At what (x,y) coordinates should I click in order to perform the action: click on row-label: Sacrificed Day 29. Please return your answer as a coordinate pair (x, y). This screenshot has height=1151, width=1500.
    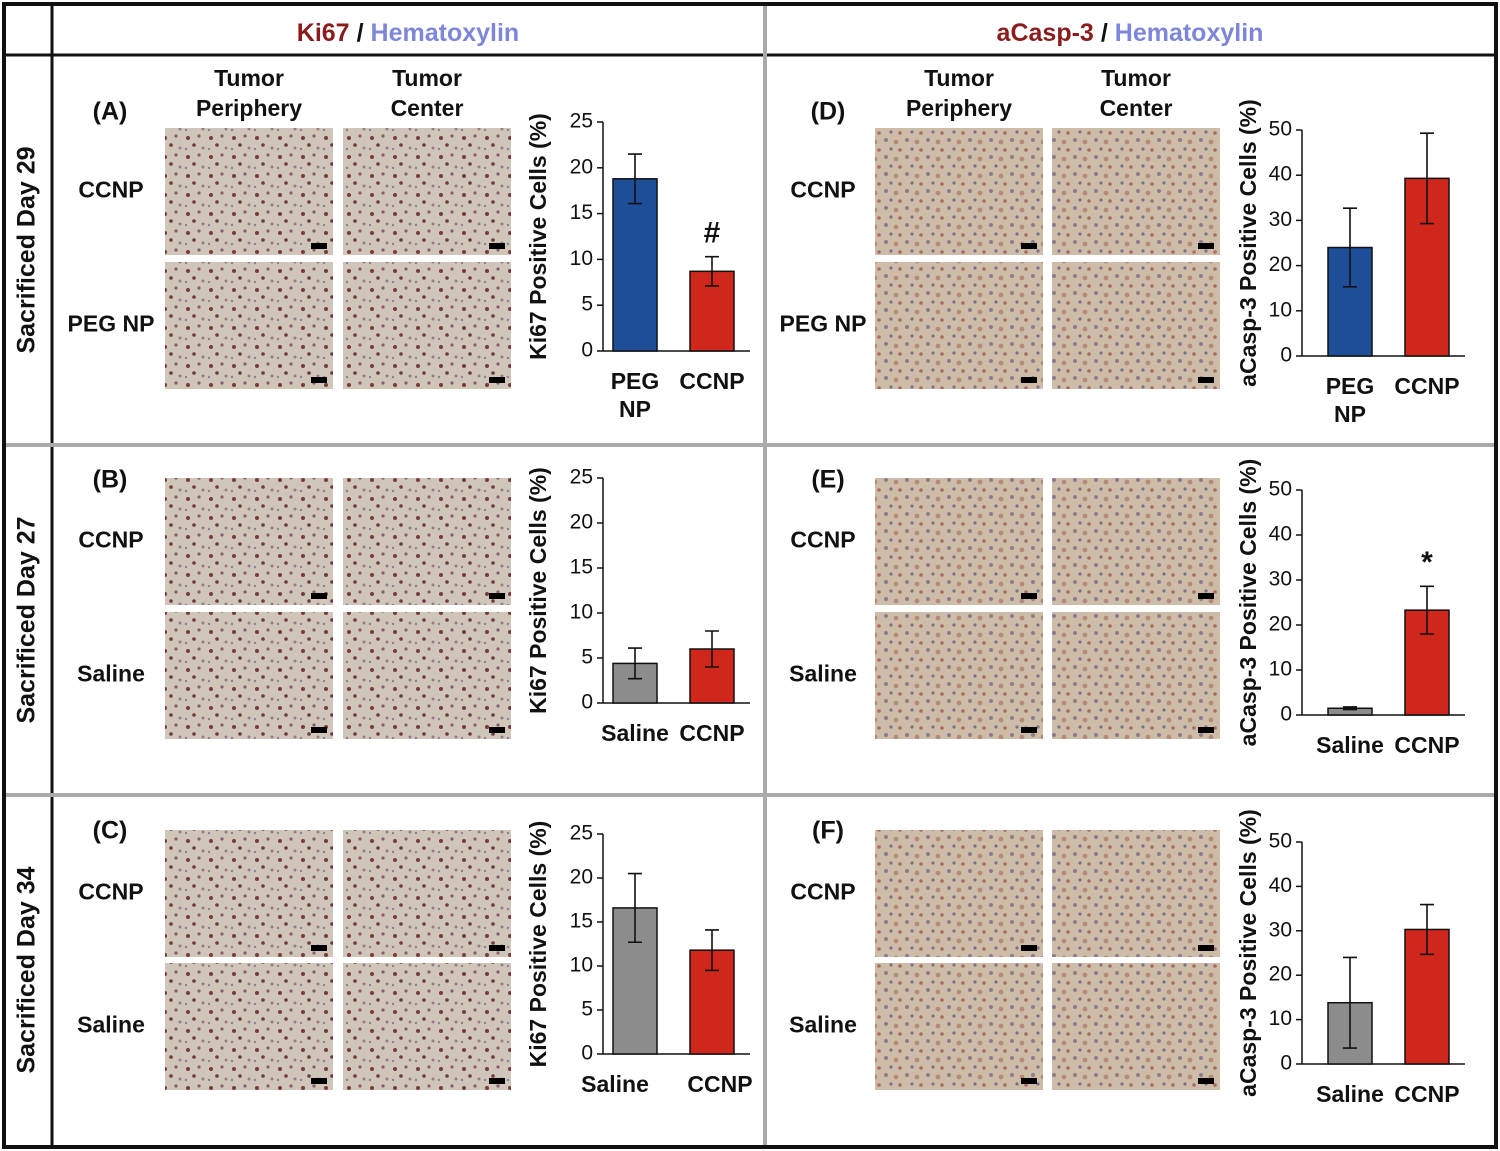
    Looking at the image, I should click on (27, 249).